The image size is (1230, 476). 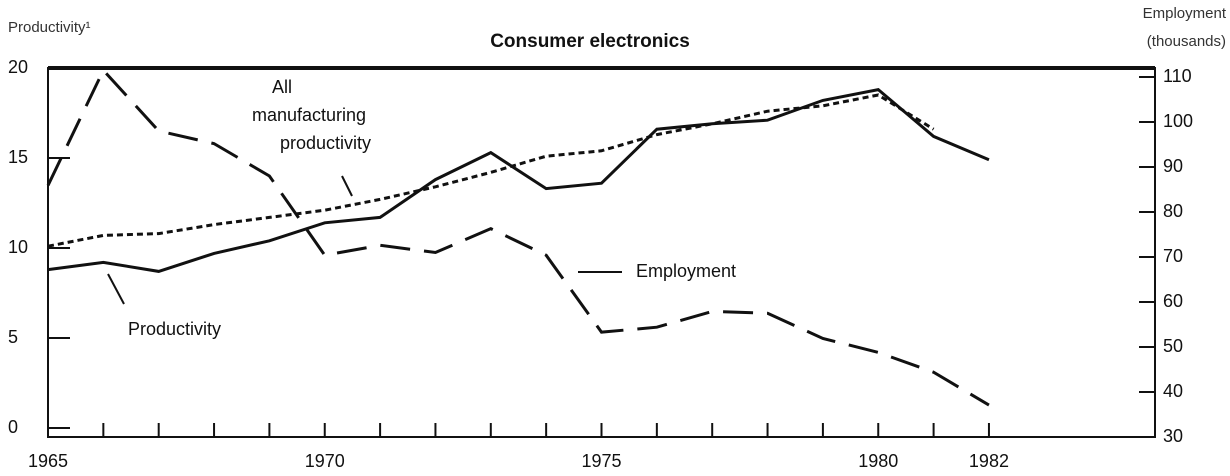 What do you see at coordinates (18, 67) in the screenshot?
I see `y-tick-label: 20` at bounding box center [18, 67].